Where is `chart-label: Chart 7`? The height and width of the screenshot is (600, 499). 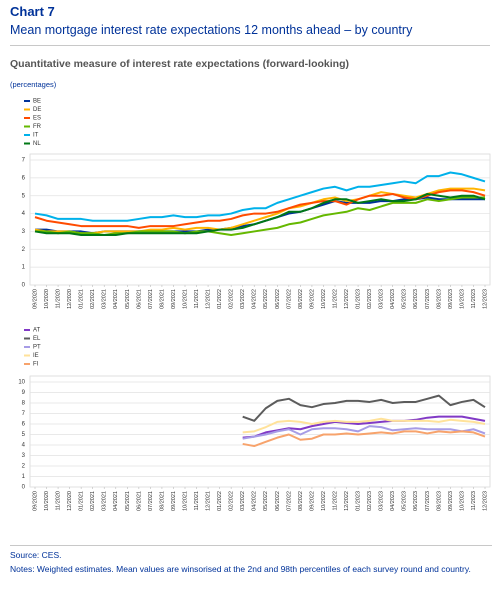
chart-label: Chart 7 is located at coordinates (32, 11).